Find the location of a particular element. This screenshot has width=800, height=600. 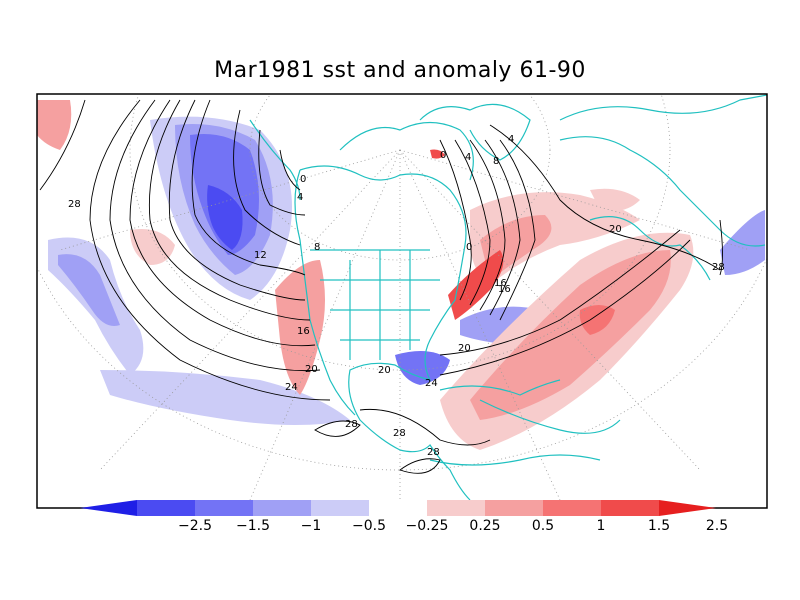

colorbar-tick-label: 1.5 is located at coordinates (659, 526).